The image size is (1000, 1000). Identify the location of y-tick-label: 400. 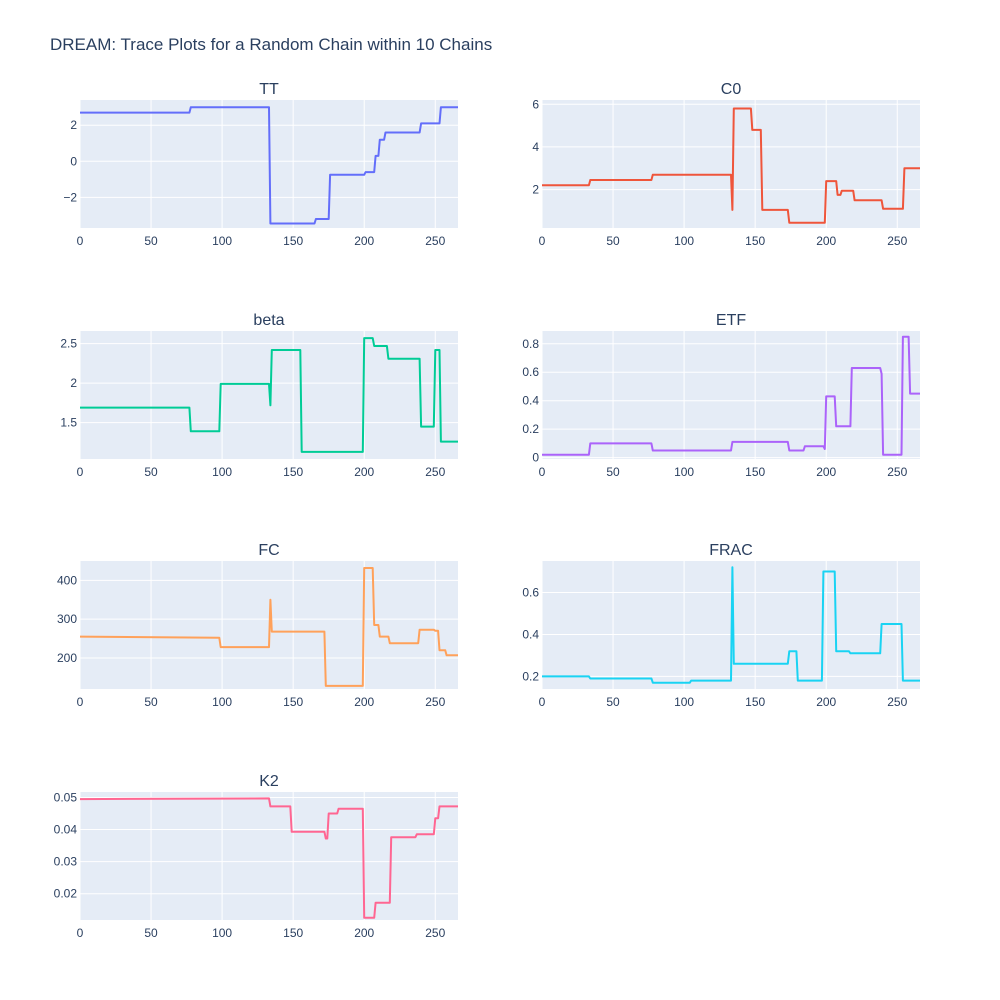
(67, 580).